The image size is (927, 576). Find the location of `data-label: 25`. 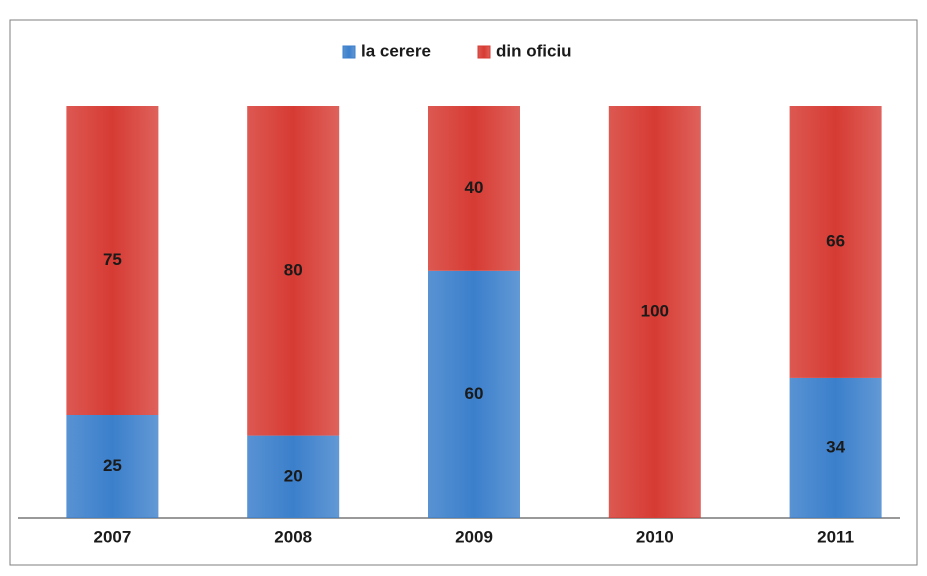

data-label: 25 is located at coordinates (112, 465).